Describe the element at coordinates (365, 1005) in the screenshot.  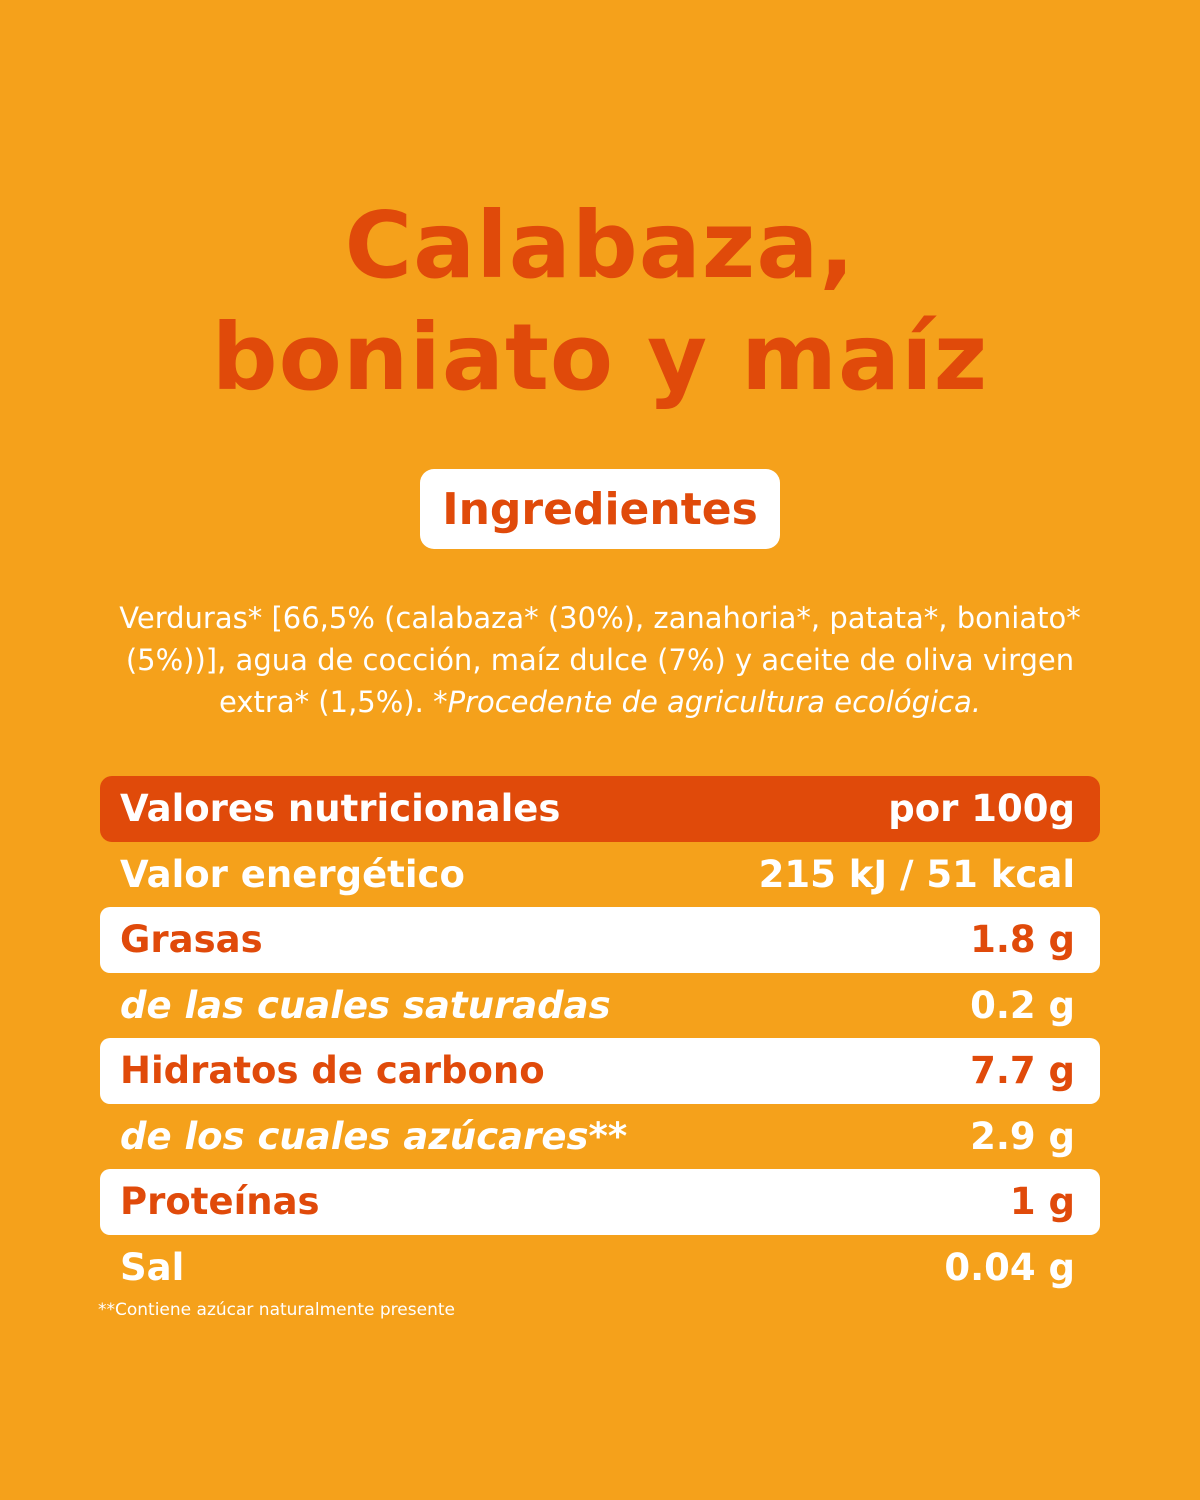
I see `nutrition-row-label: de las cuales saturadas` at that location.